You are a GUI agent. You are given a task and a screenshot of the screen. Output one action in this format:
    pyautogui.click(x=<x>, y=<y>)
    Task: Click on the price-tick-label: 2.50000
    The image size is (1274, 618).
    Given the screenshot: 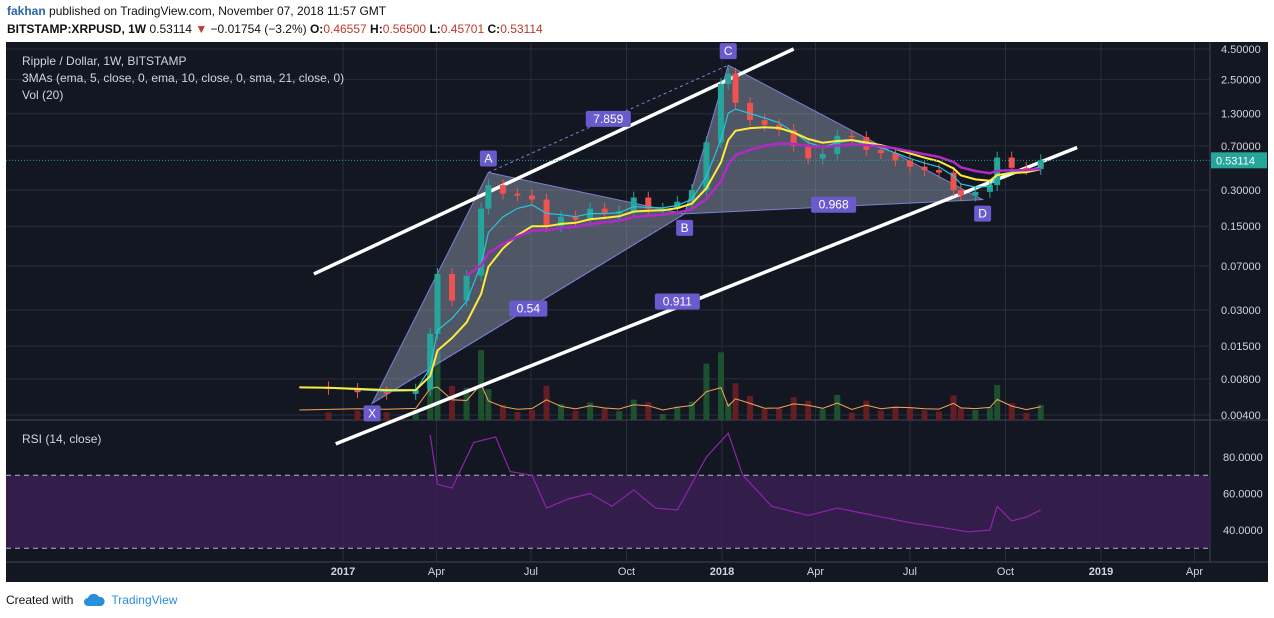 What is the action you would take?
    pyautogui.click(x=1241, y=81)
    